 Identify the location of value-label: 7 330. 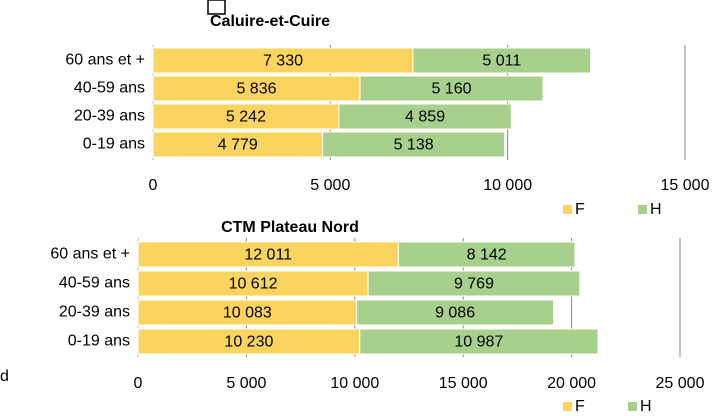
(283, 61).